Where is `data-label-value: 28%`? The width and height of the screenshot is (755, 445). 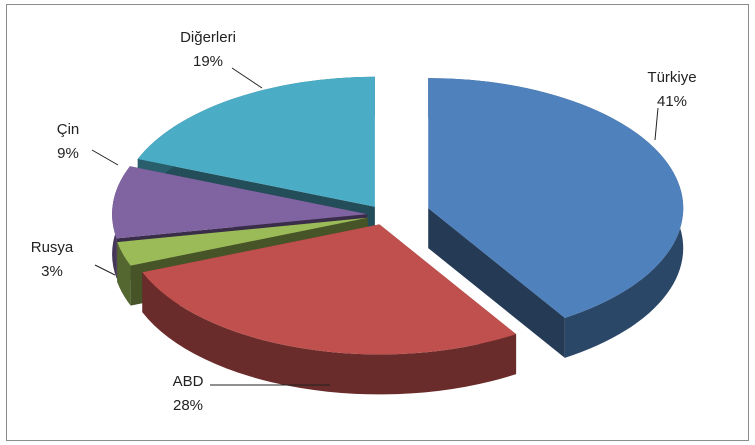 data-label-value: 28% is located at coordinates (188, 405).